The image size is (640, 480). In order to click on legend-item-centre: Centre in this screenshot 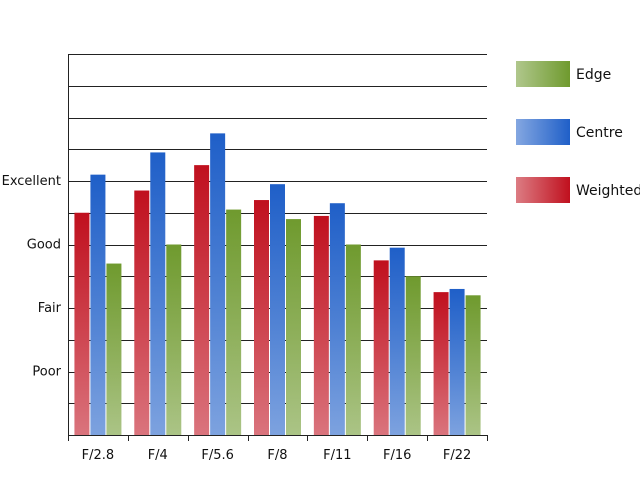, I will do `click(569, 132)`.